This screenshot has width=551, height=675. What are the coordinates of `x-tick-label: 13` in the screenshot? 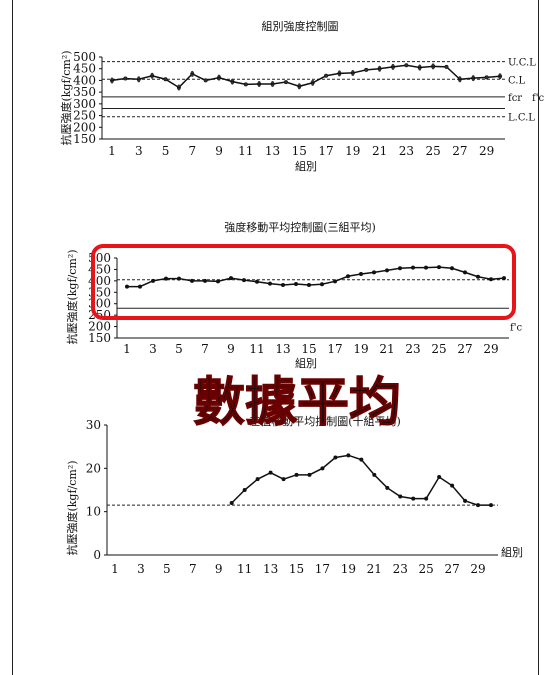 It's located at (270, 569).